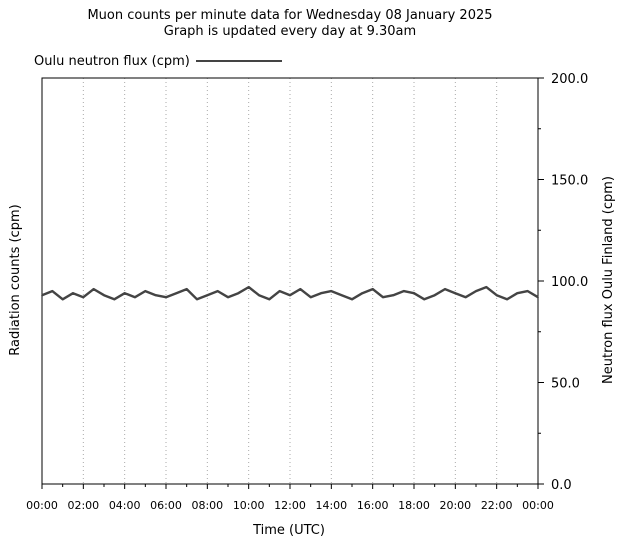  Describe the element at coordinates (125, 505) in the screenshot. I see `x-tick-label: 04:00` at that location.